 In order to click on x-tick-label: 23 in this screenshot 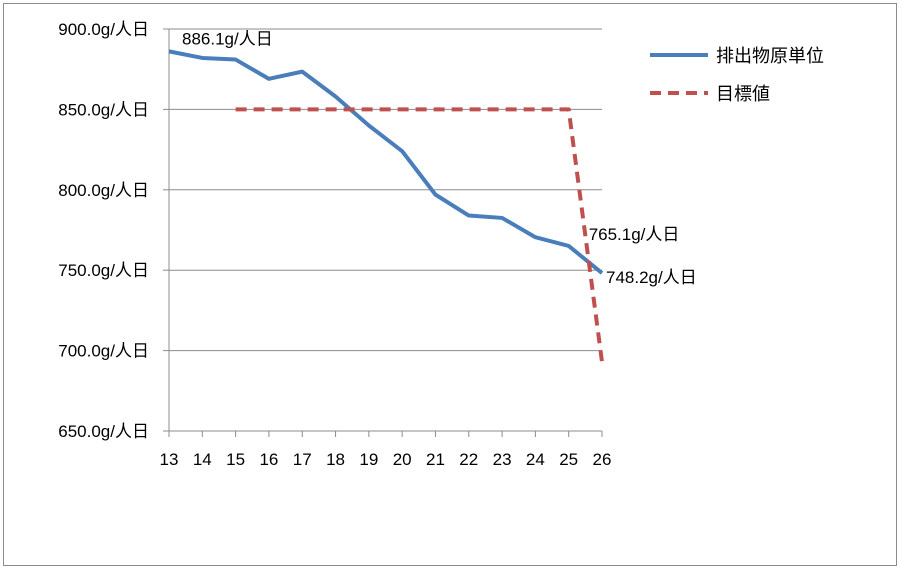, I will do `click(502, 459)`.